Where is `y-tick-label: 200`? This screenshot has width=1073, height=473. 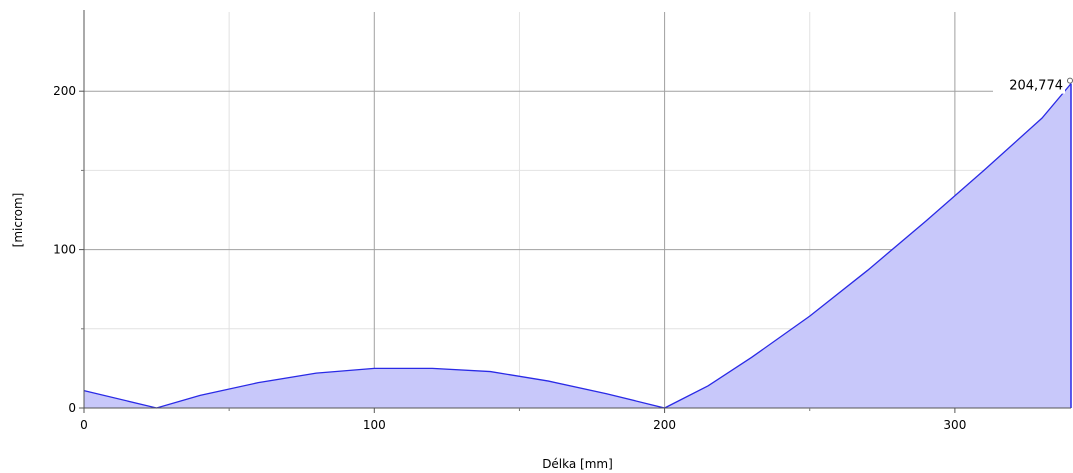 y-tick-label: 200 is located at coordinates (64, 91).